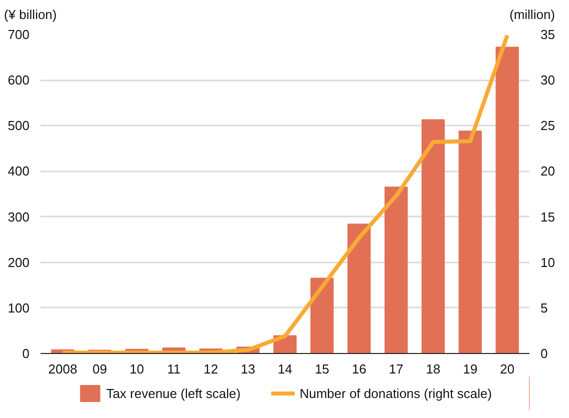  I want to click on x-tick-label: 14, so click(285, 369).